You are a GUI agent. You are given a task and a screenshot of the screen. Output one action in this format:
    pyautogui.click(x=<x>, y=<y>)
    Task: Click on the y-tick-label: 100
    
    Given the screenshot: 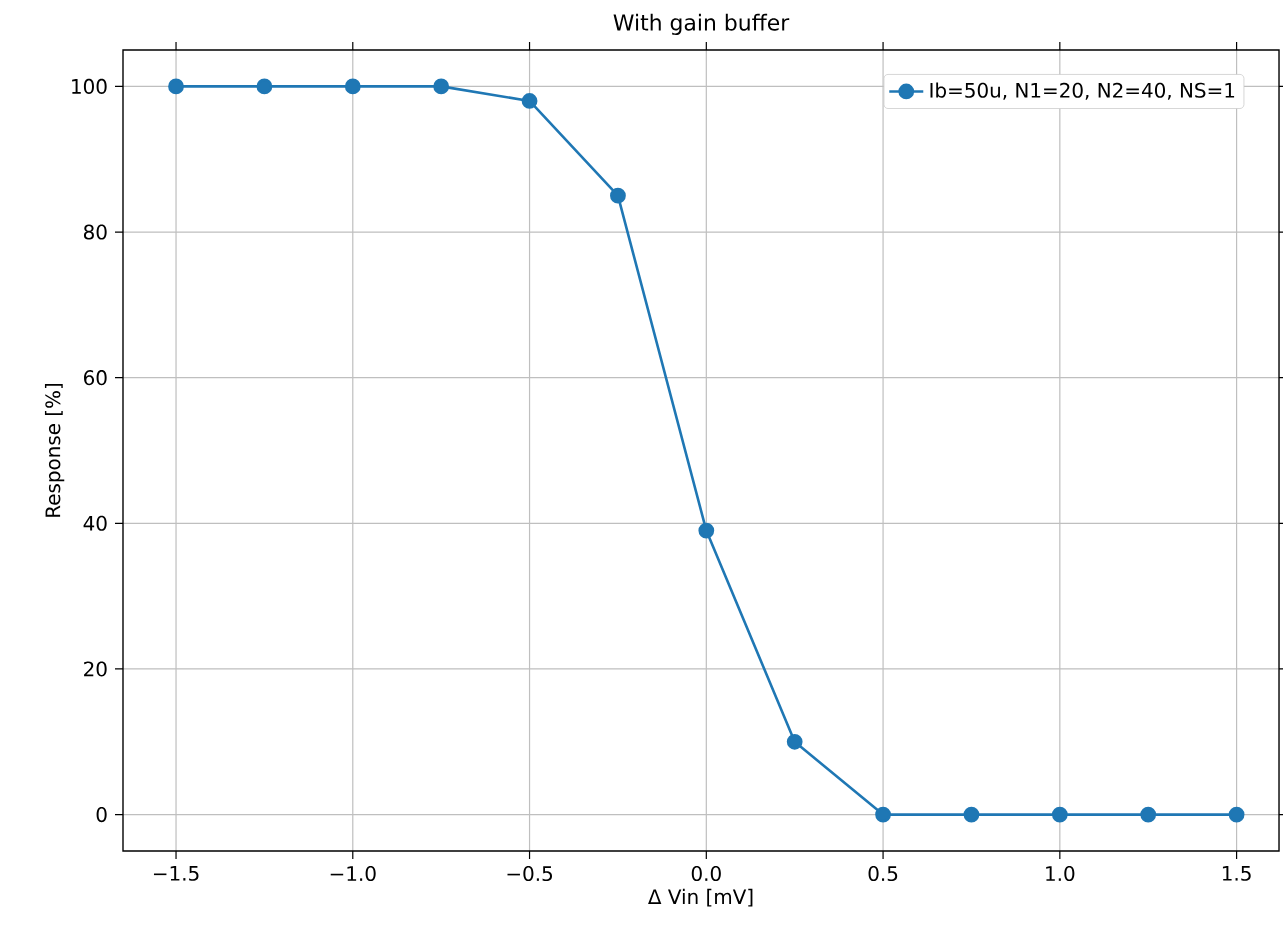 What is the action you would take?
    pyautogui.click(x=89, y=86)
    